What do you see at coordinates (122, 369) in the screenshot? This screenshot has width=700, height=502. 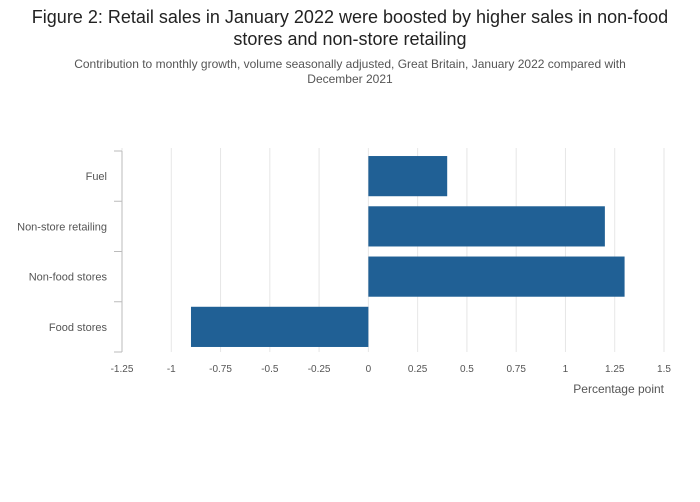 I see `x-tick-label: -1.25` at bounding box center [122, 369].